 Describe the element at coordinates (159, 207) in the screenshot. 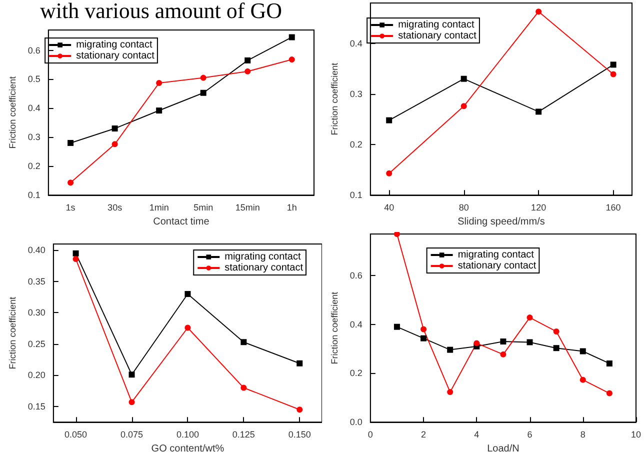

I see `x-tick-label: 1min` at that location.